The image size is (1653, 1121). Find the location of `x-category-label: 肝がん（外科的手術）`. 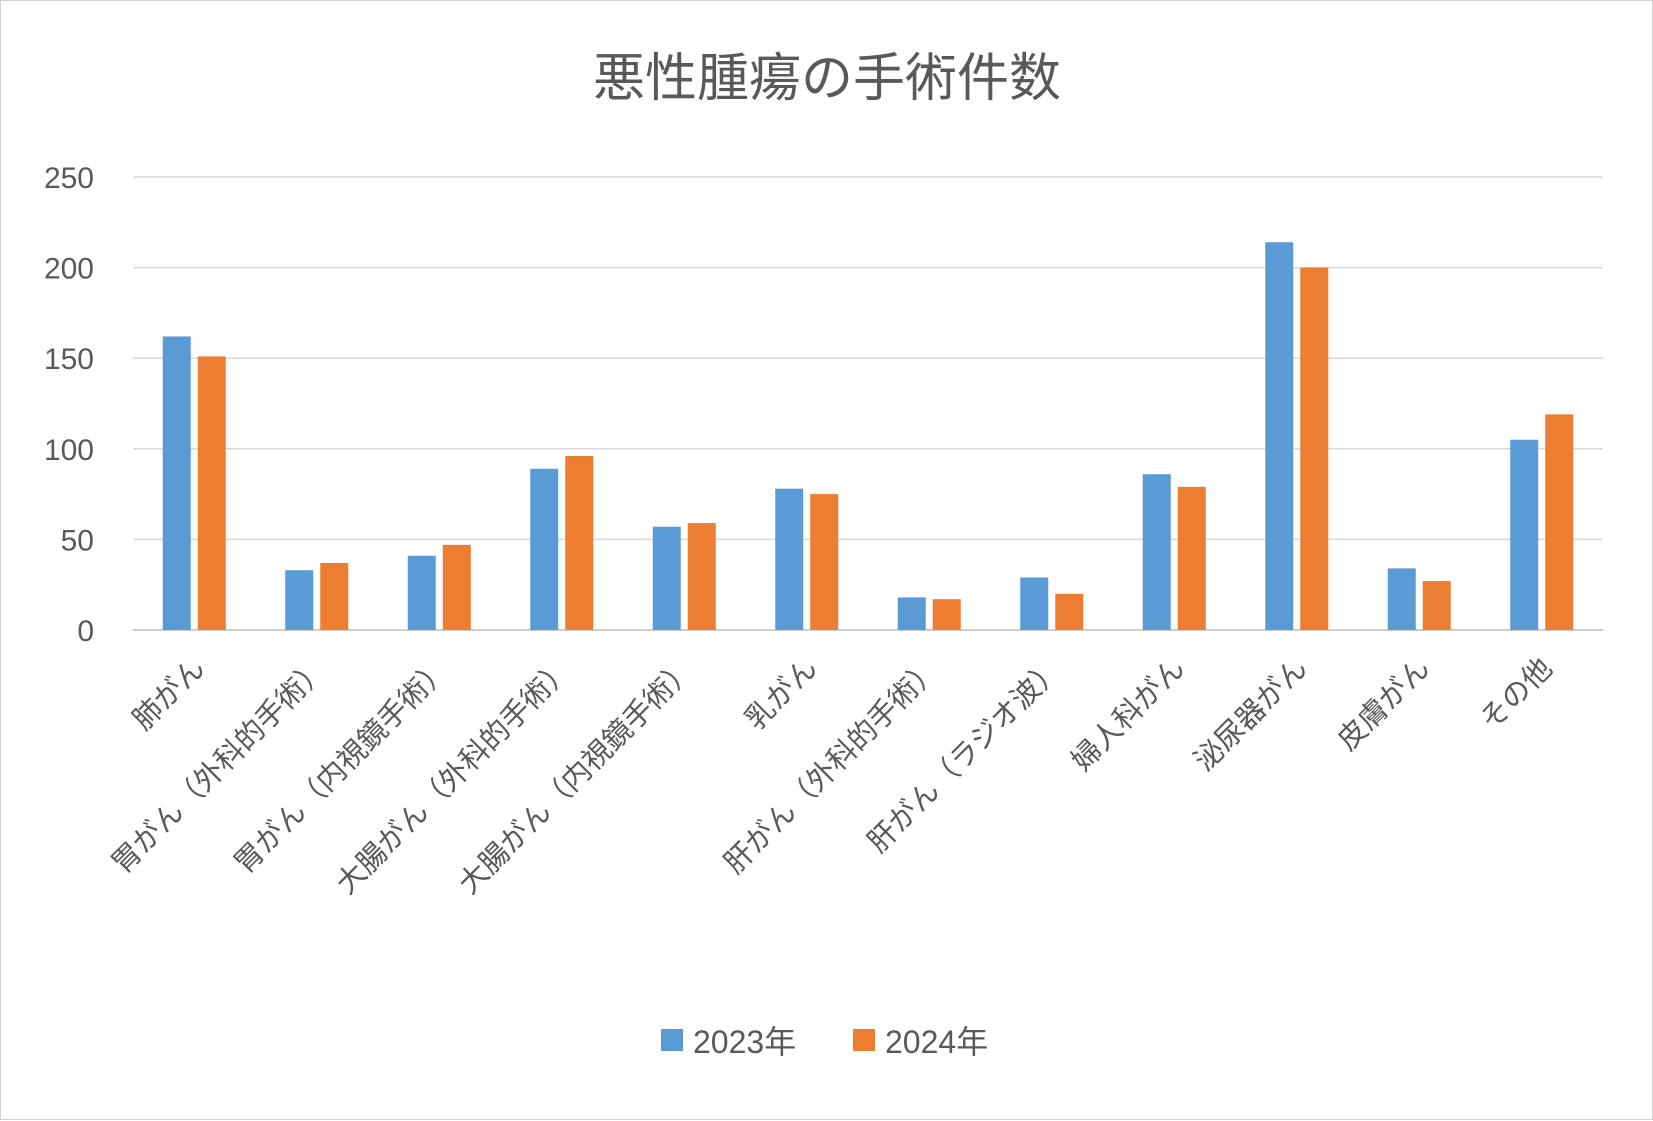

x-category-label: 肝がん（外科的手術） is located at coordinates (831, 765).